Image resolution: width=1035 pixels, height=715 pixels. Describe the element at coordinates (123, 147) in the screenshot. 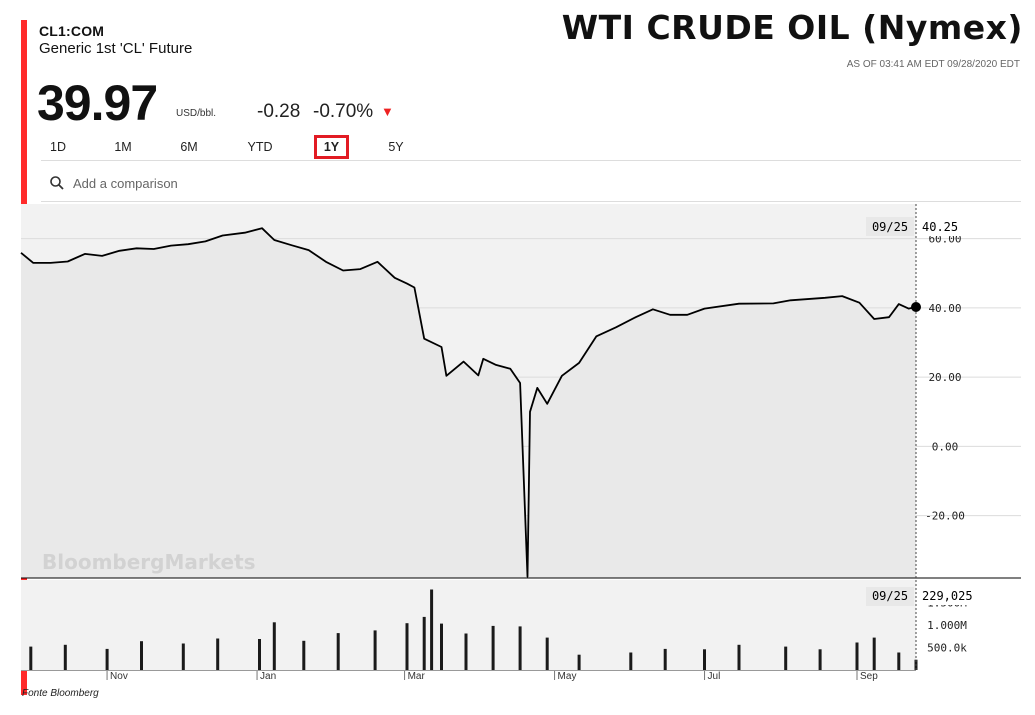

I see `tab-1m: 1M` at that location.